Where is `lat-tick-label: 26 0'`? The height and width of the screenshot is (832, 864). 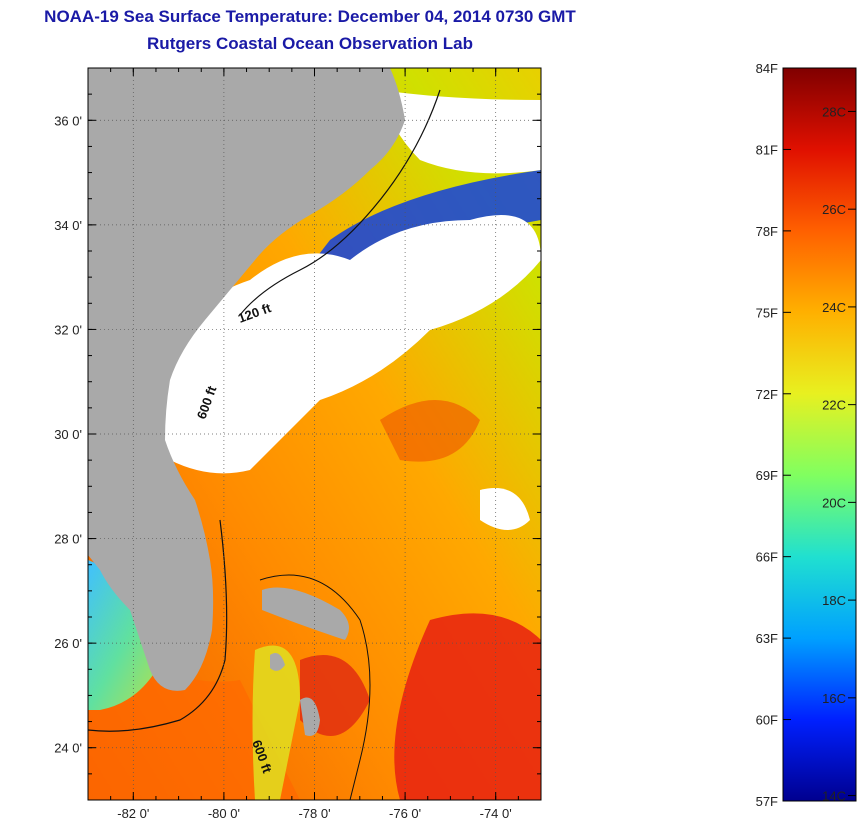 lat-tick-label: 26 0' is located at coordinates (68, 643).